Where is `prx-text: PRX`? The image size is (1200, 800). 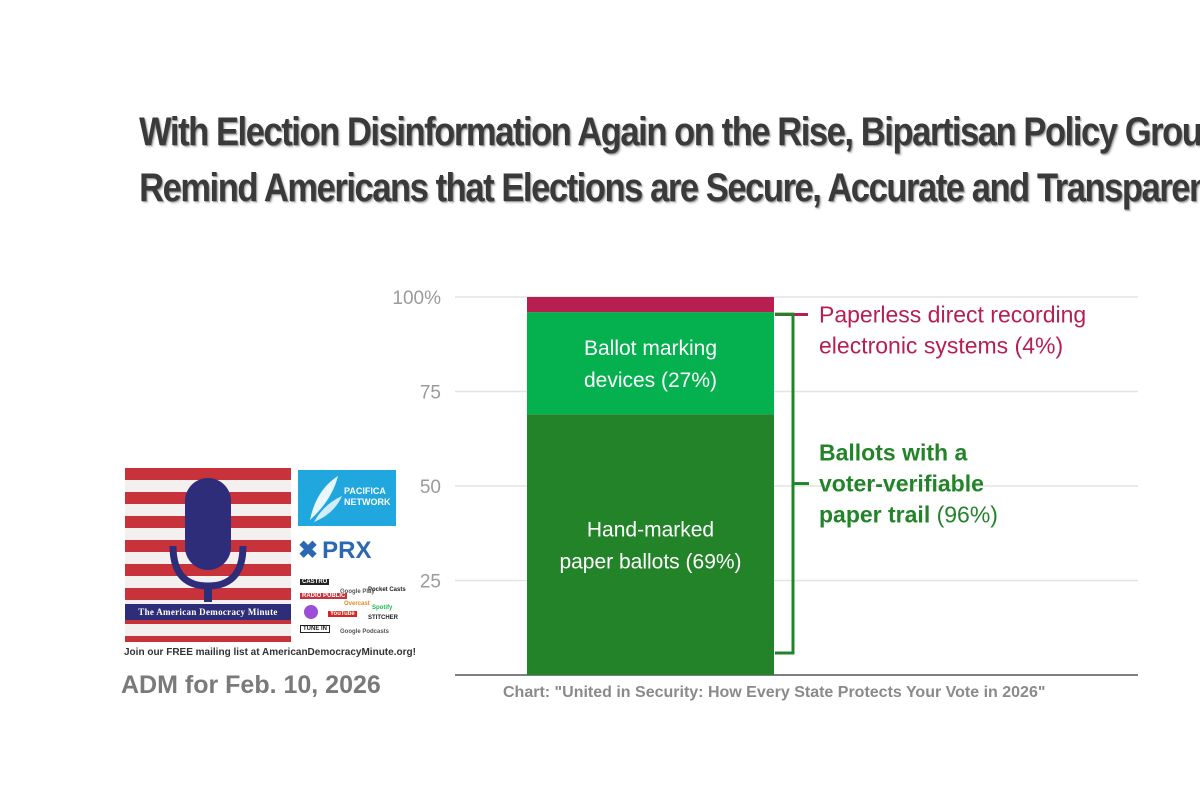
prx-text: PRX is located at coordinates (347, 550).